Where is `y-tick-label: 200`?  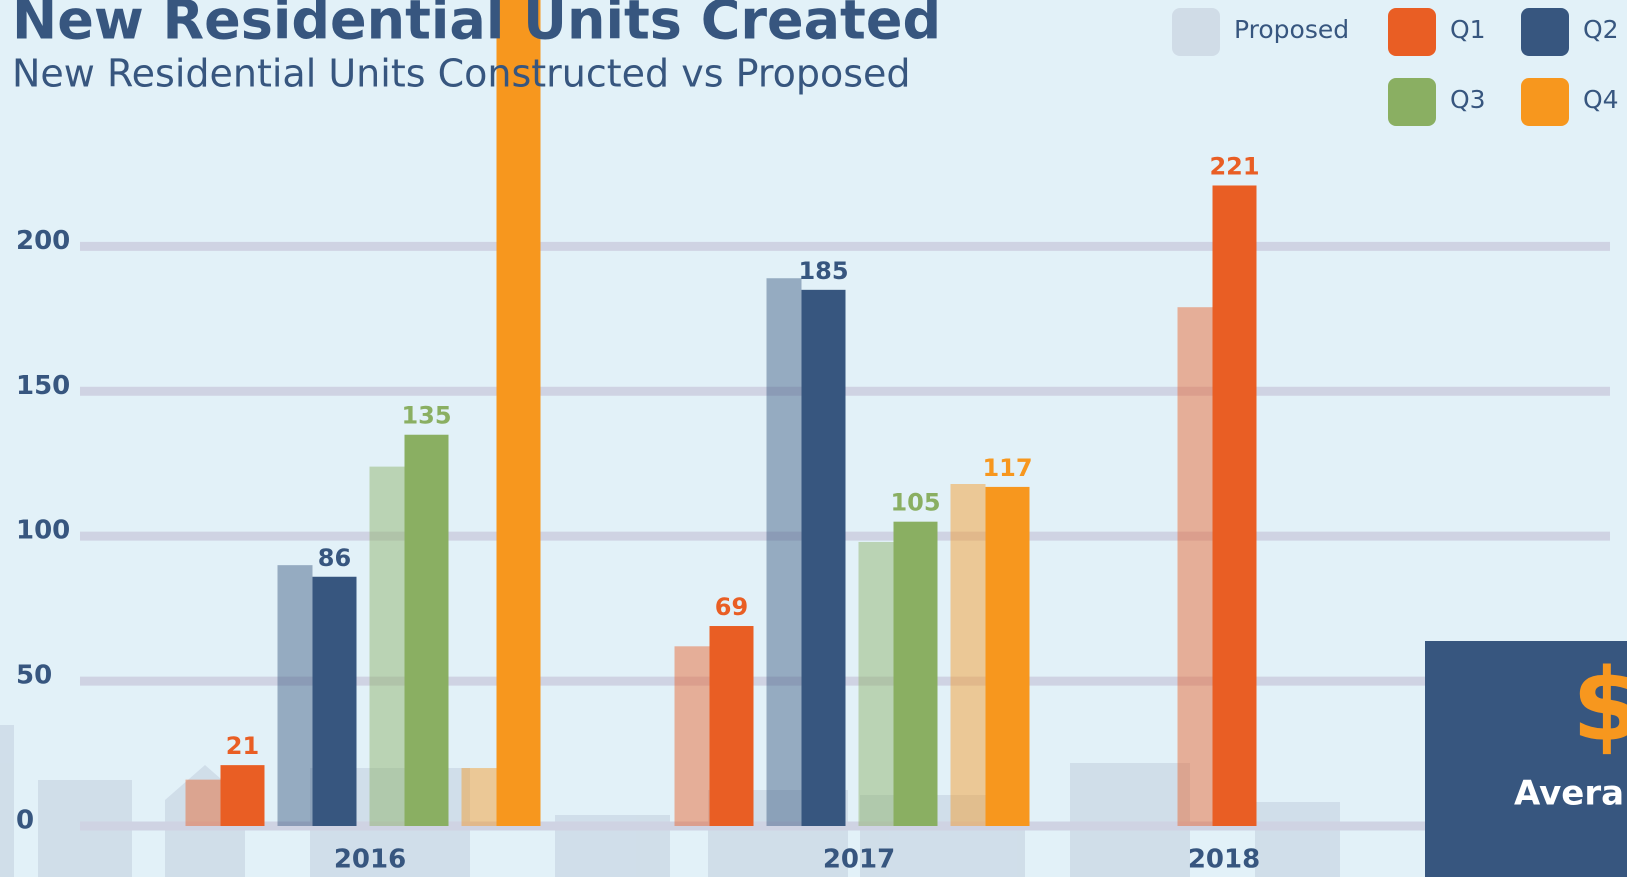
y-tick-label: 200 is located at coordinates (43, 241).